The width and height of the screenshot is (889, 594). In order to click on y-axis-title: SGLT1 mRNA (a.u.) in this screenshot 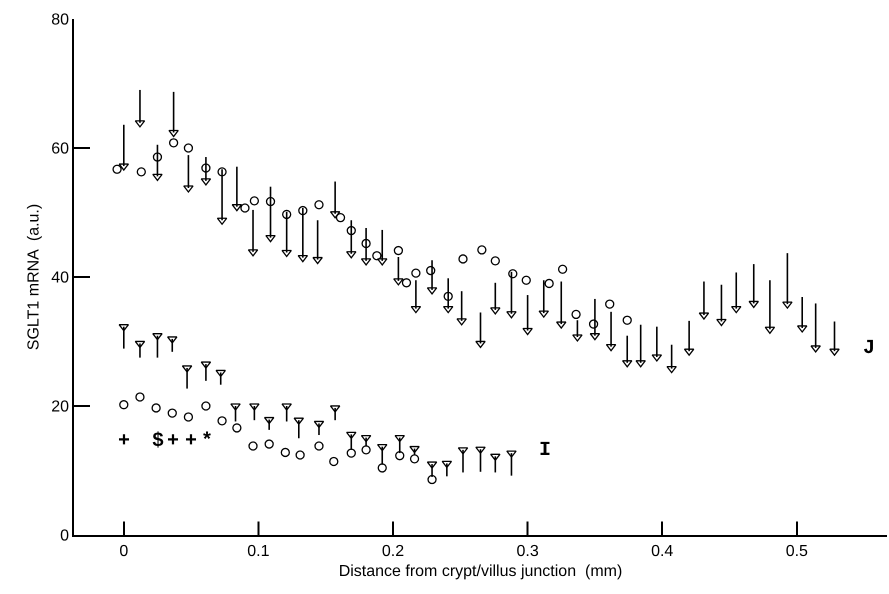, I will do `click(34, 277)`.